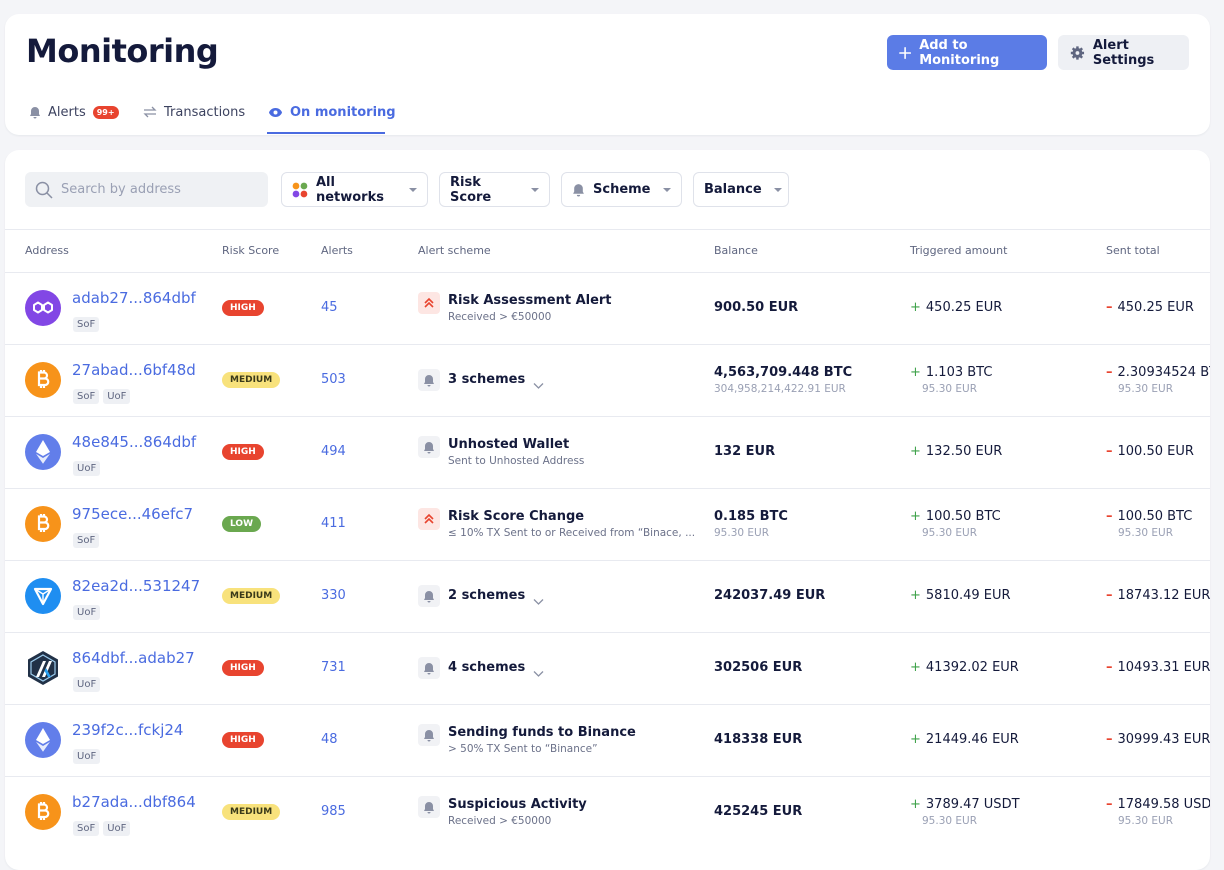 The image size is (1224, 870). I want to click on network-icon, so click(43, 308).